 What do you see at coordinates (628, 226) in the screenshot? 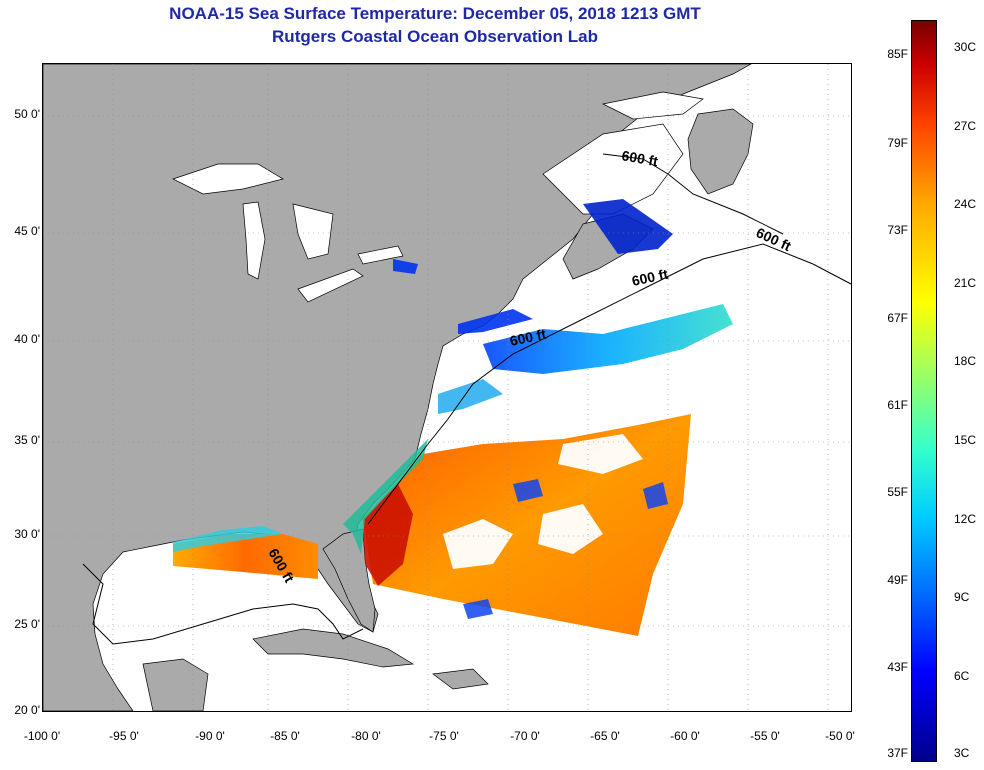
I see `sst-scotian-shelf` at bounding box center [628, 226].